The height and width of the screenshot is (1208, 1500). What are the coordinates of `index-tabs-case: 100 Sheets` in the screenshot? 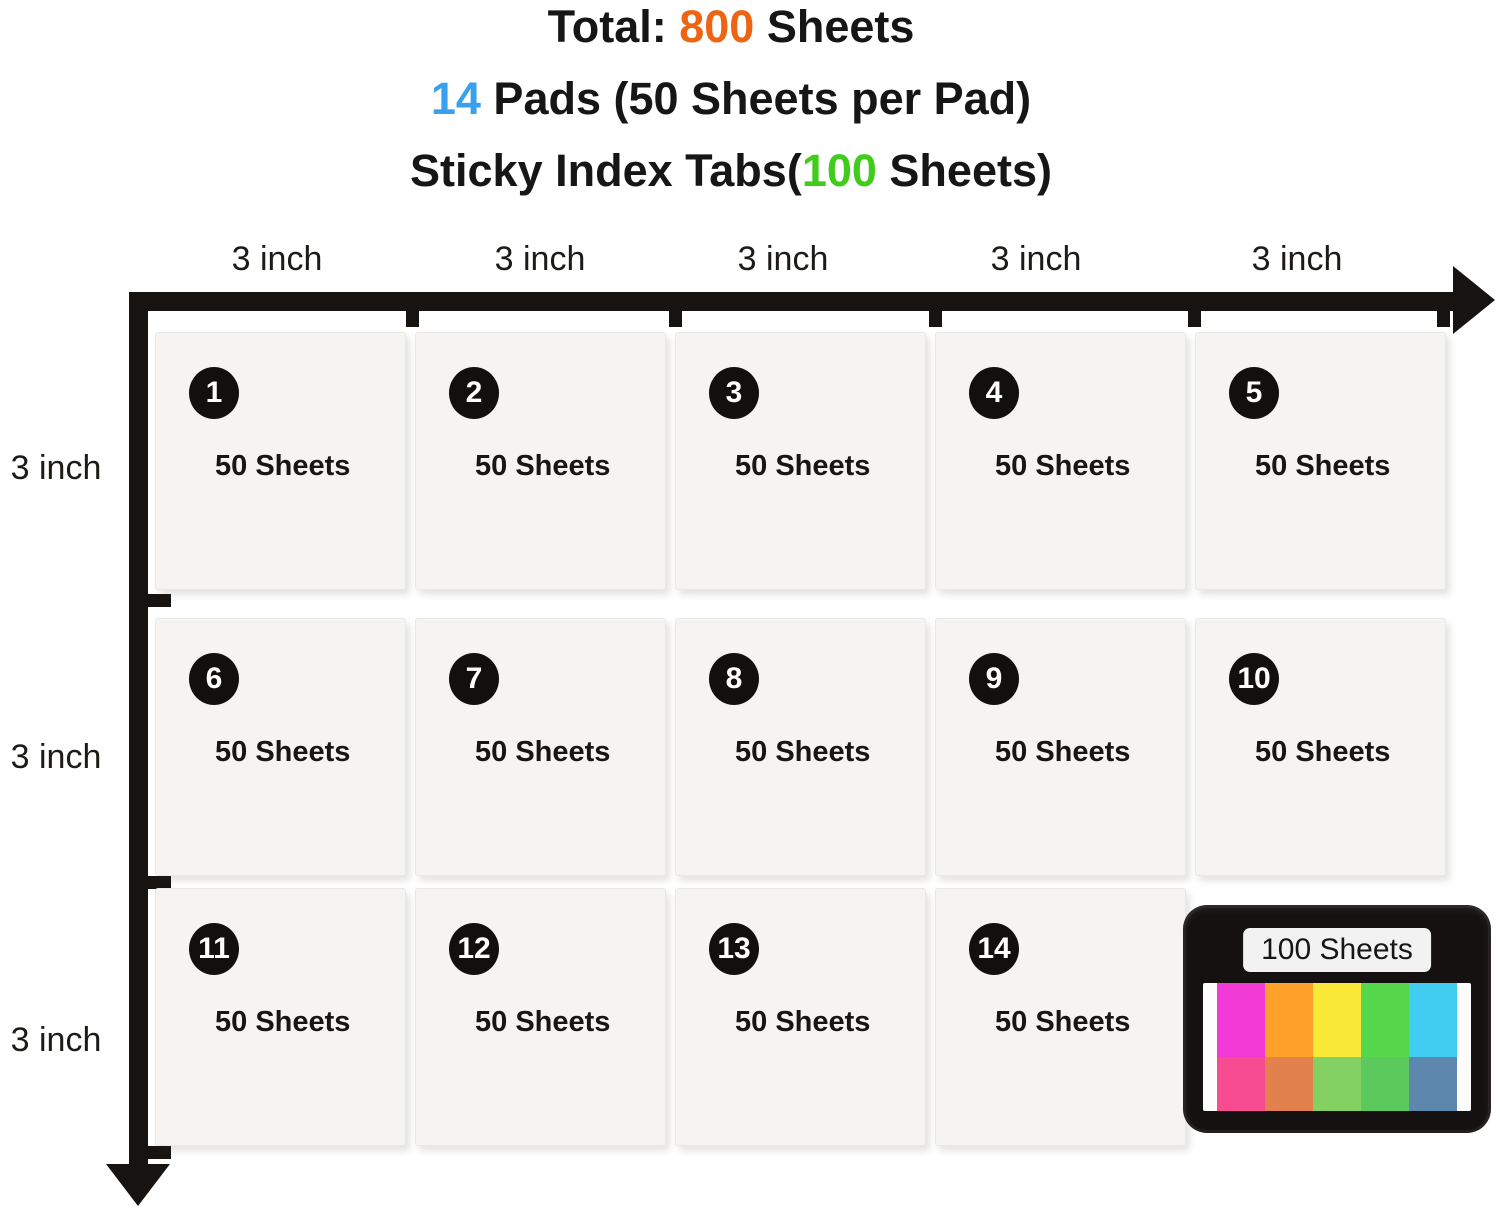 It's located at (1337, 1019).